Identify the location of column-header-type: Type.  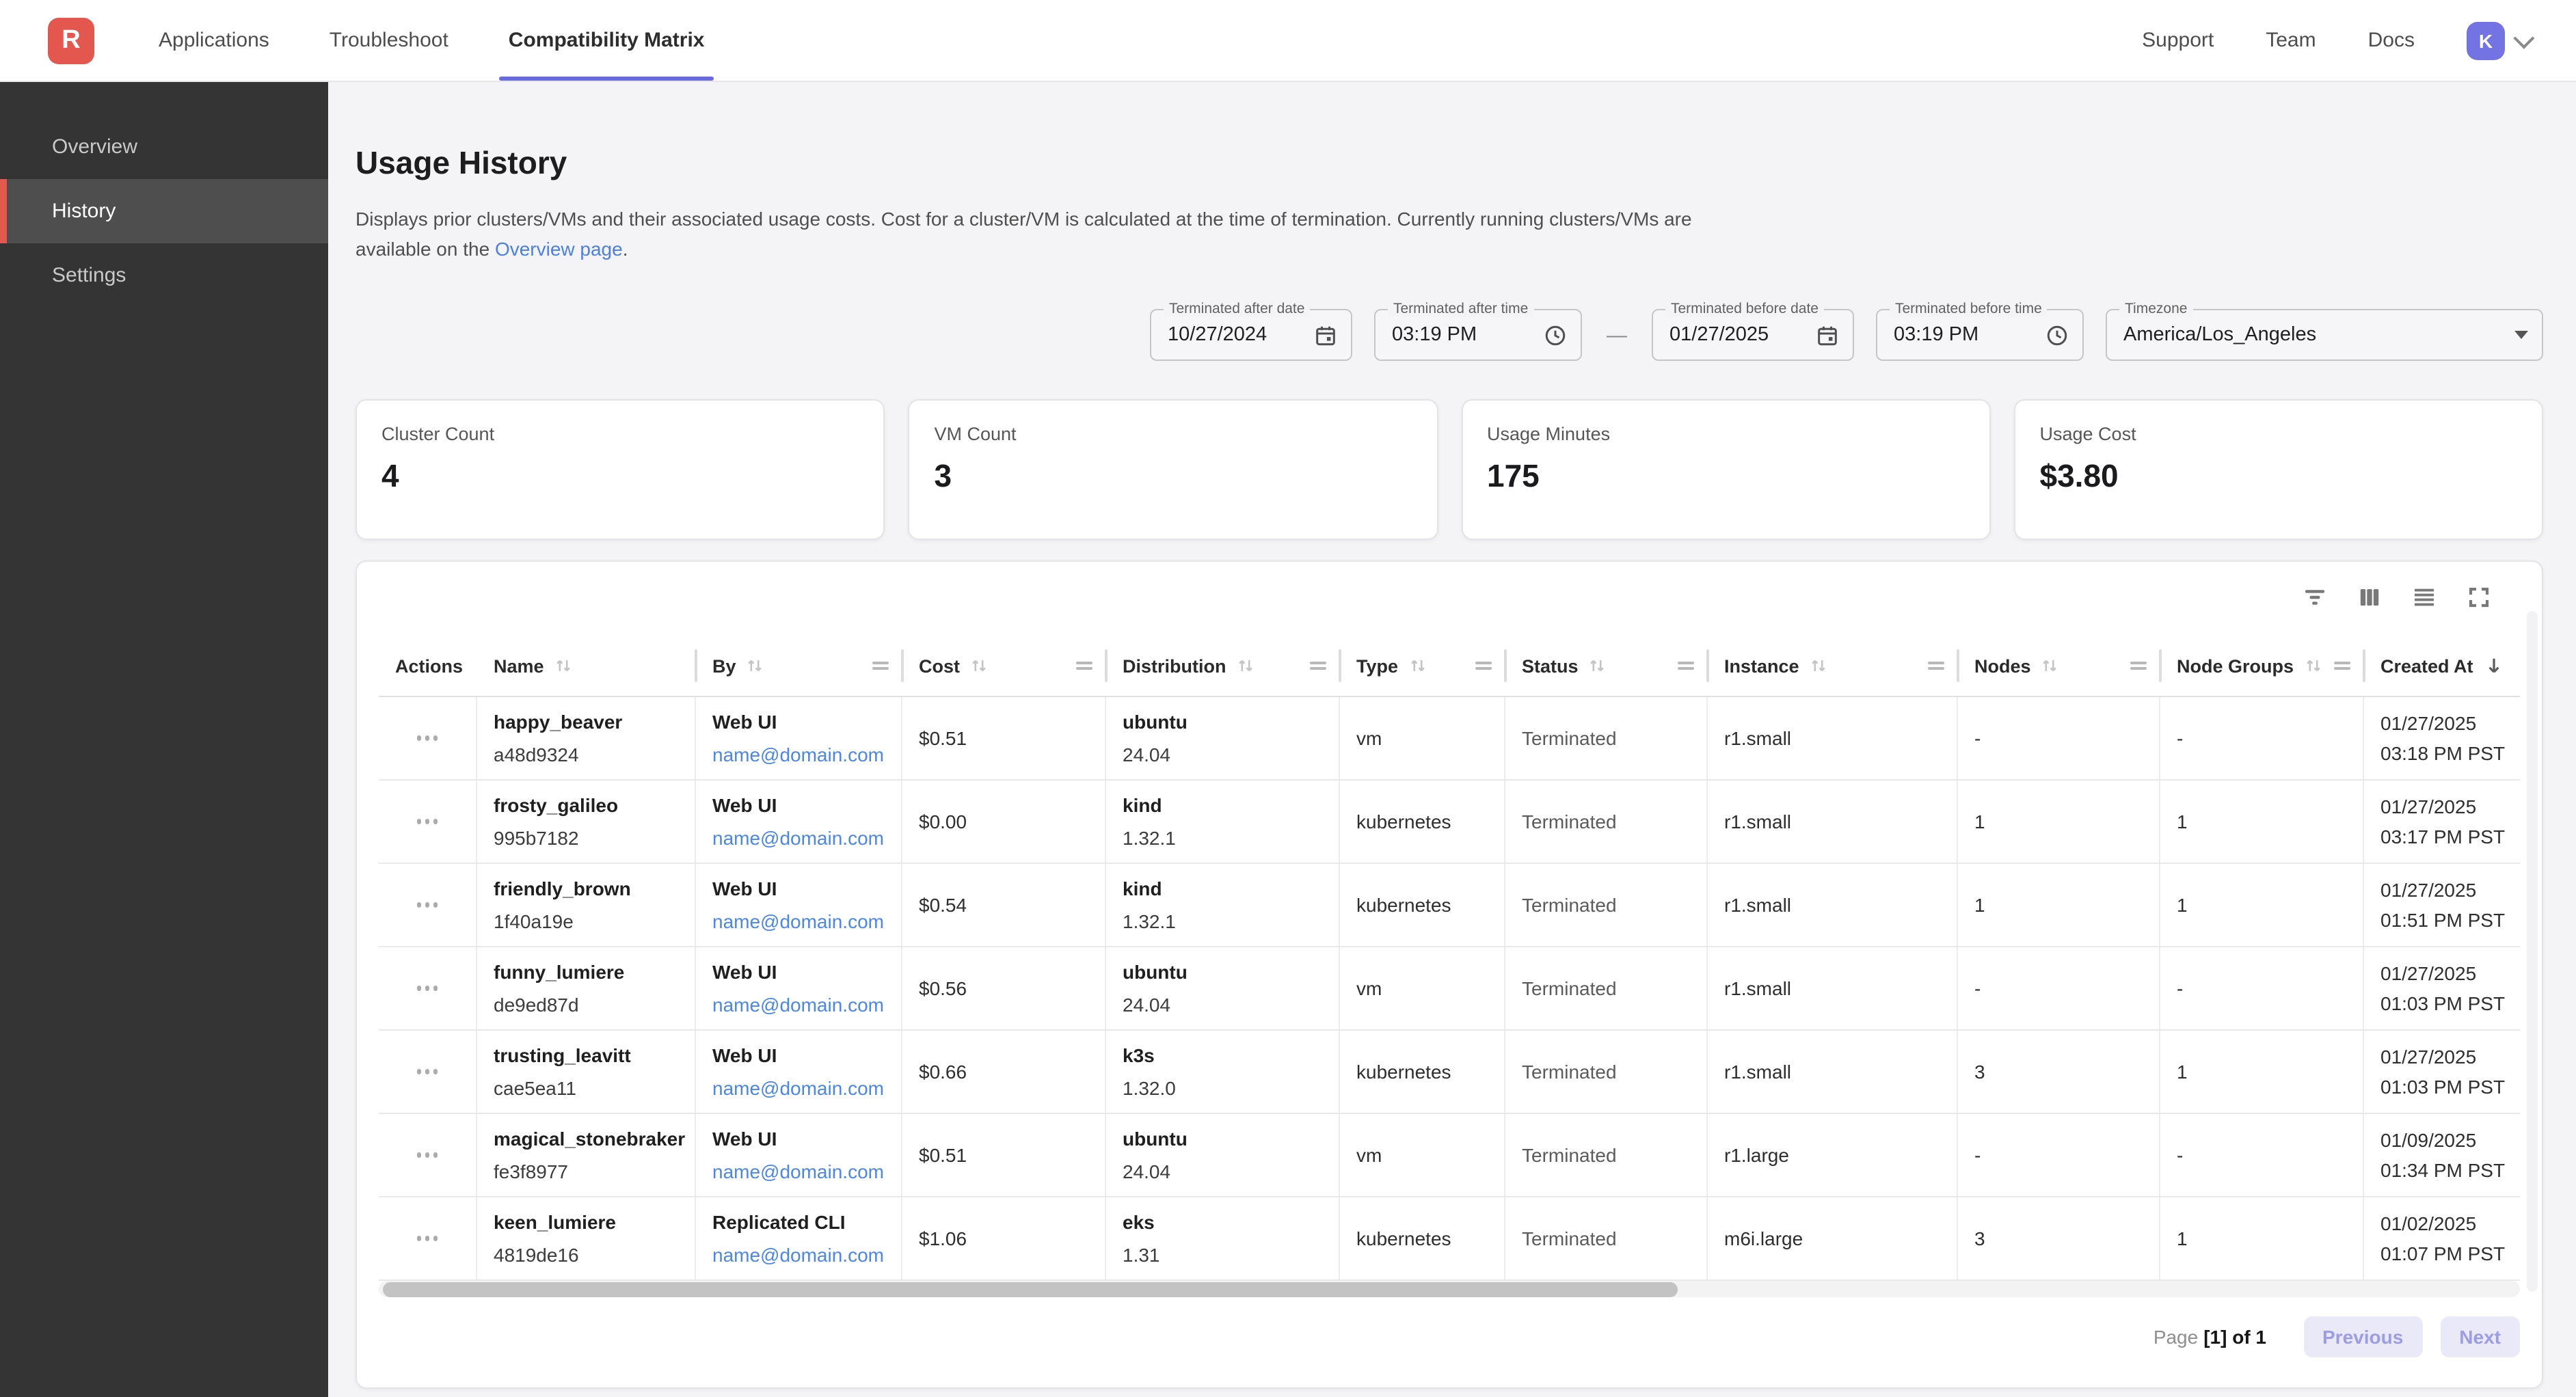
(1423, 666).